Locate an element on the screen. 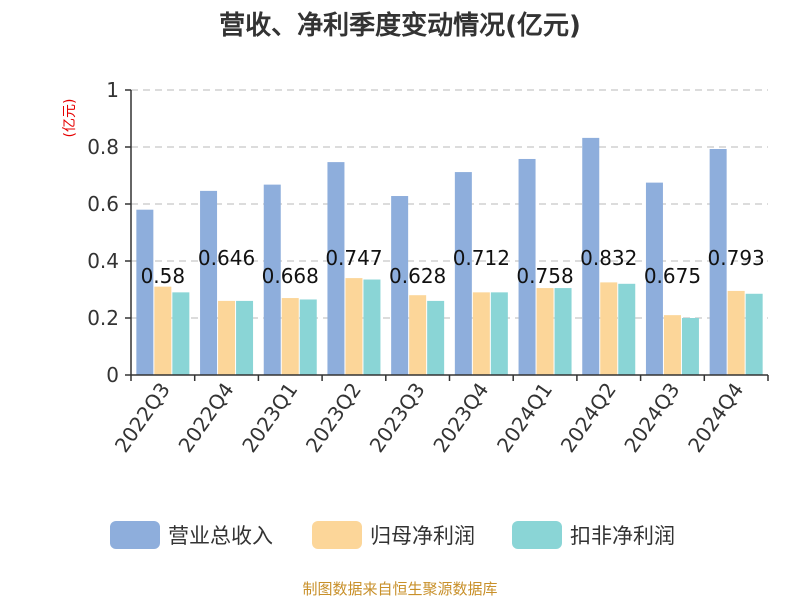 This screenshot has width=800, height=600. x-tick-label: 2024Q4 is located at coordinates (715, 417).